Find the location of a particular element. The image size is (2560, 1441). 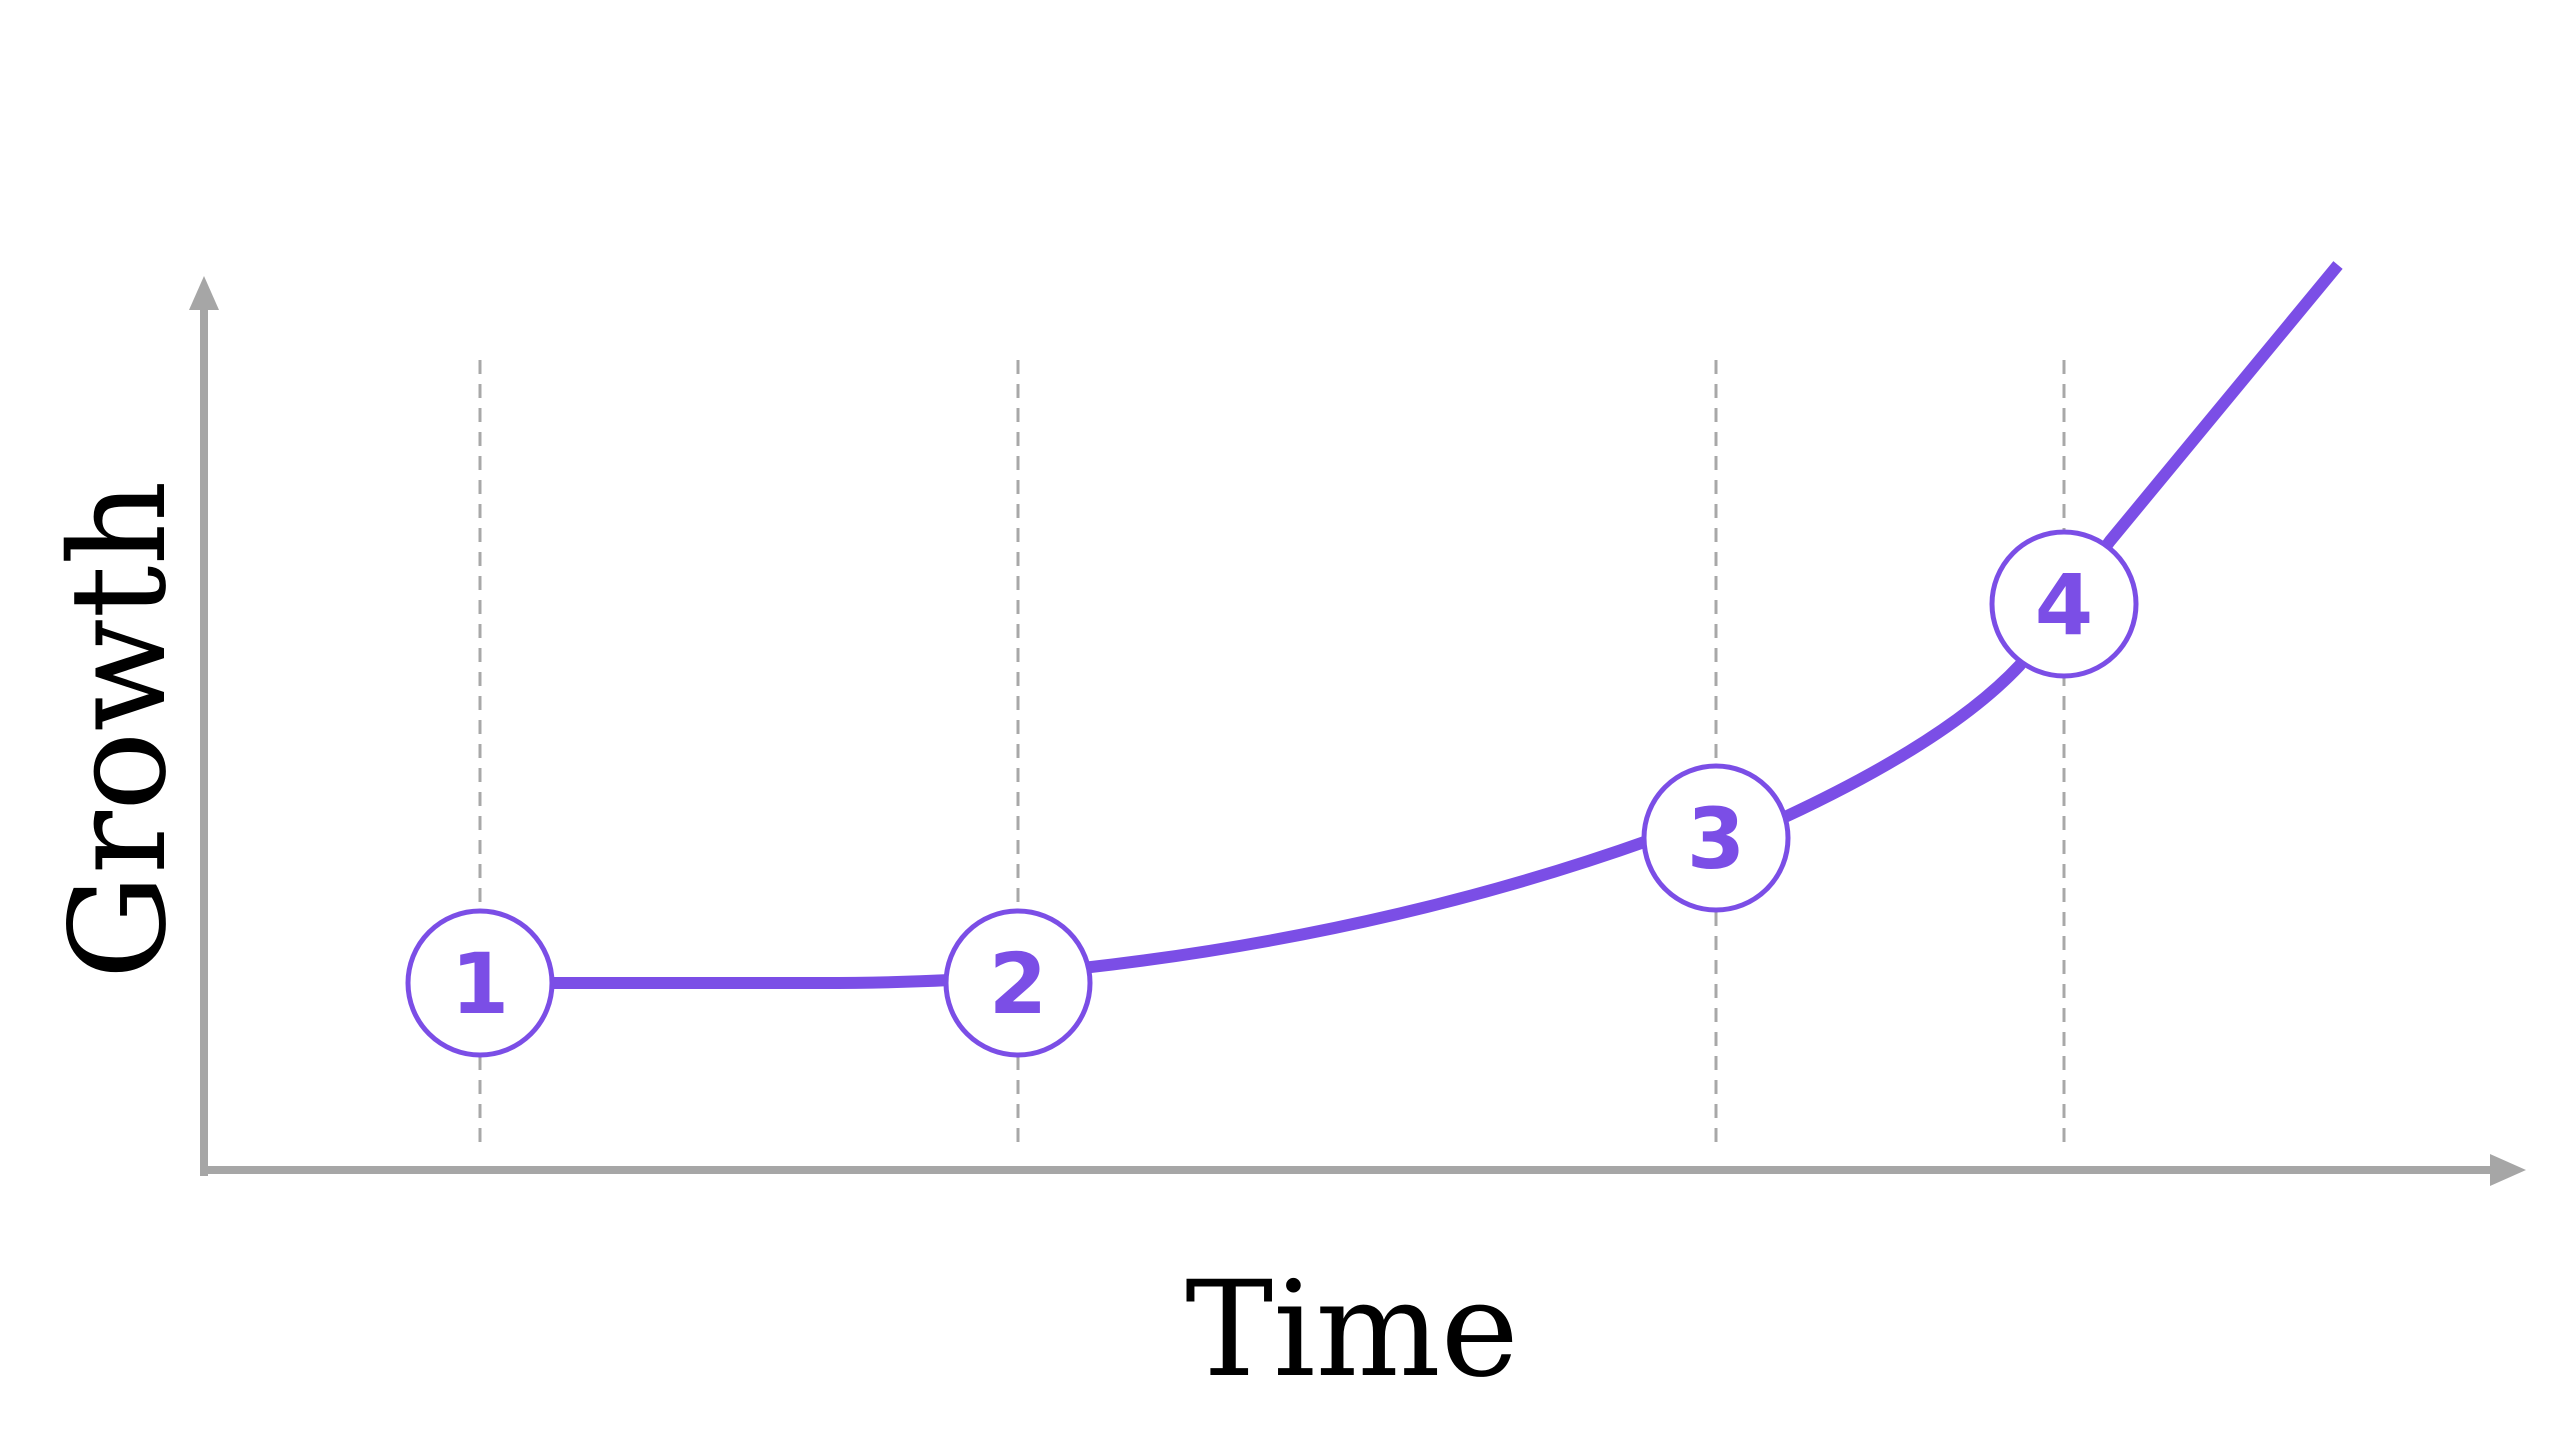

y-axis-arrowhead is located at coordinates (204, 293).